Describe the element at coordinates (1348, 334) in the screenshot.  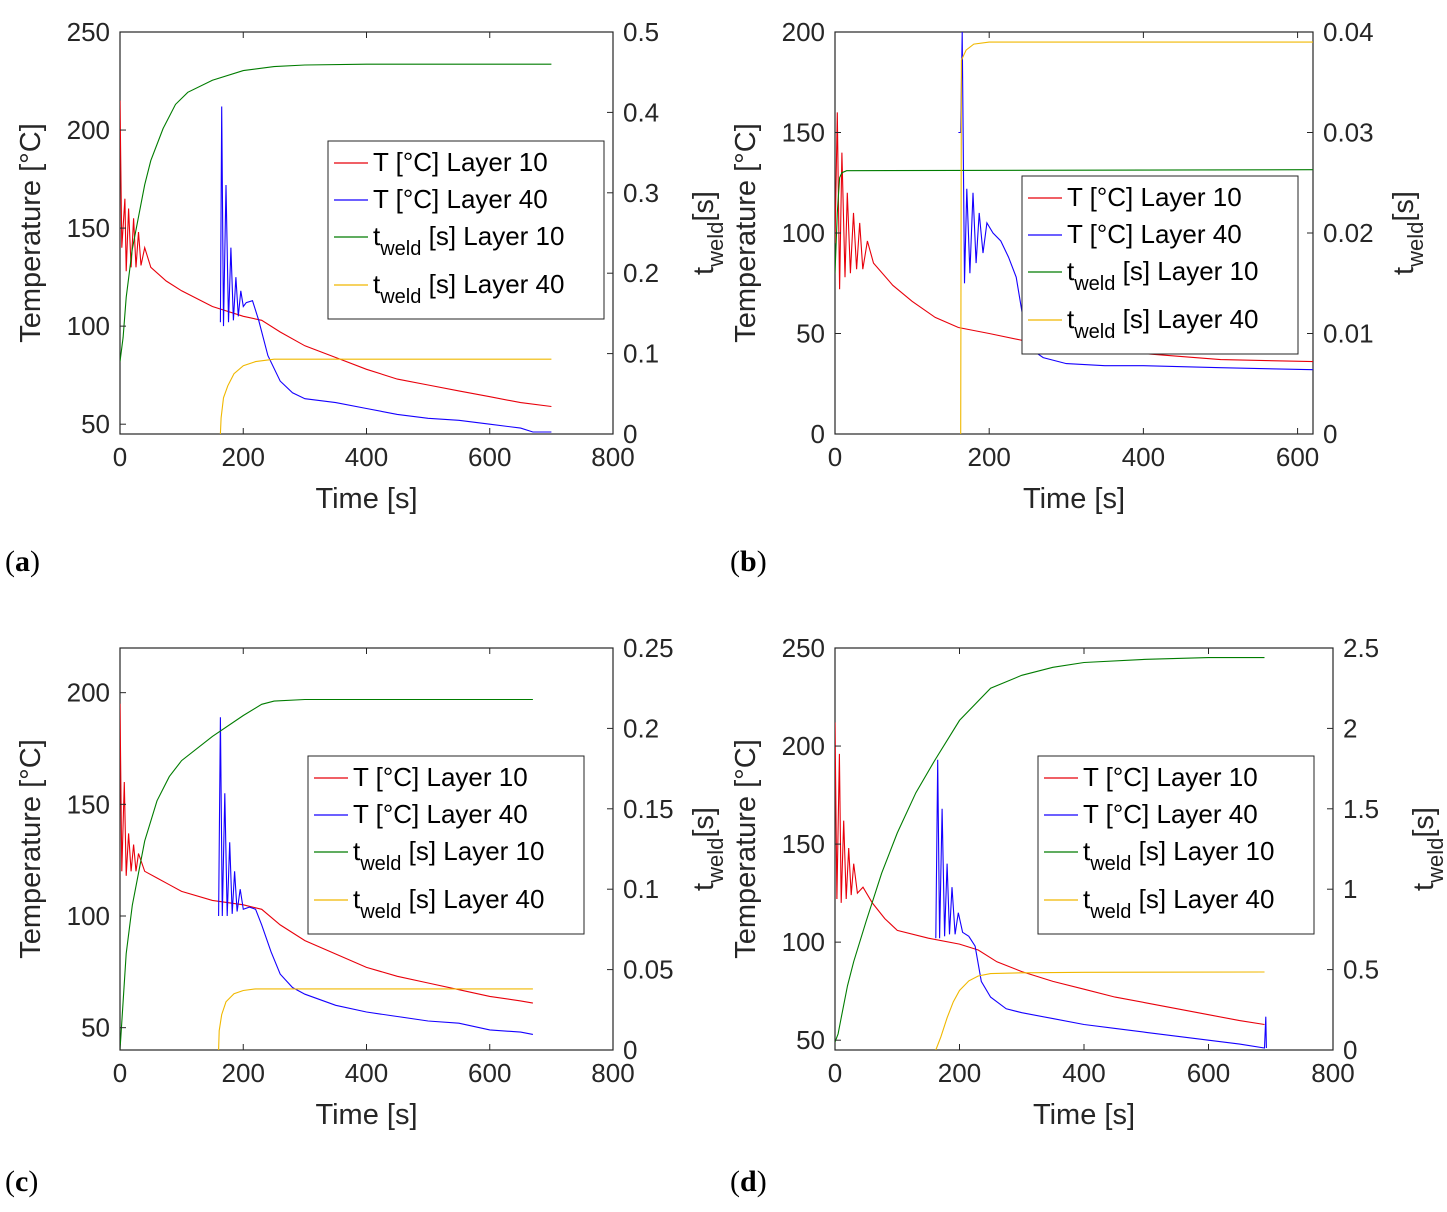
I see `y-right-tick-label: 0.01` at that location.